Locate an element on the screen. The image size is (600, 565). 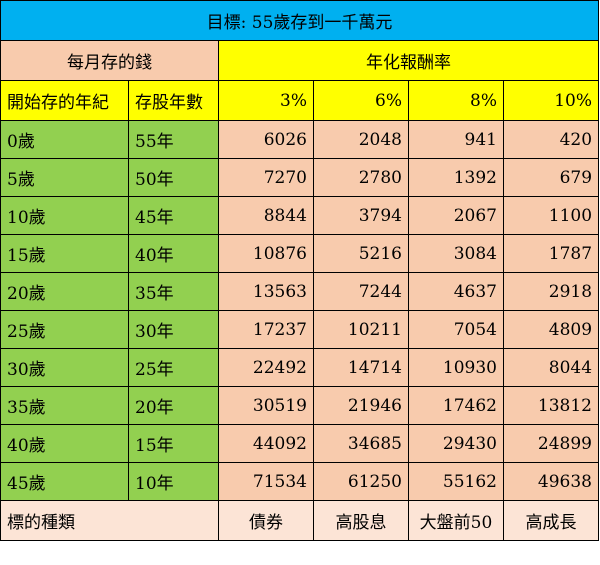
monthly-amount-cell: 10876 is located at coordinates (266, 253).